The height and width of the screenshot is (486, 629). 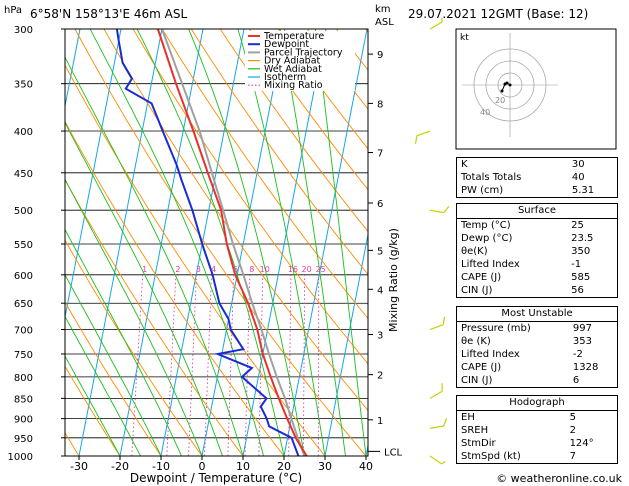 What do you see at coordinates (120, 466) in the screenshot?
I see `temperature-tick-label: -20` at bounding box center [120, 466].